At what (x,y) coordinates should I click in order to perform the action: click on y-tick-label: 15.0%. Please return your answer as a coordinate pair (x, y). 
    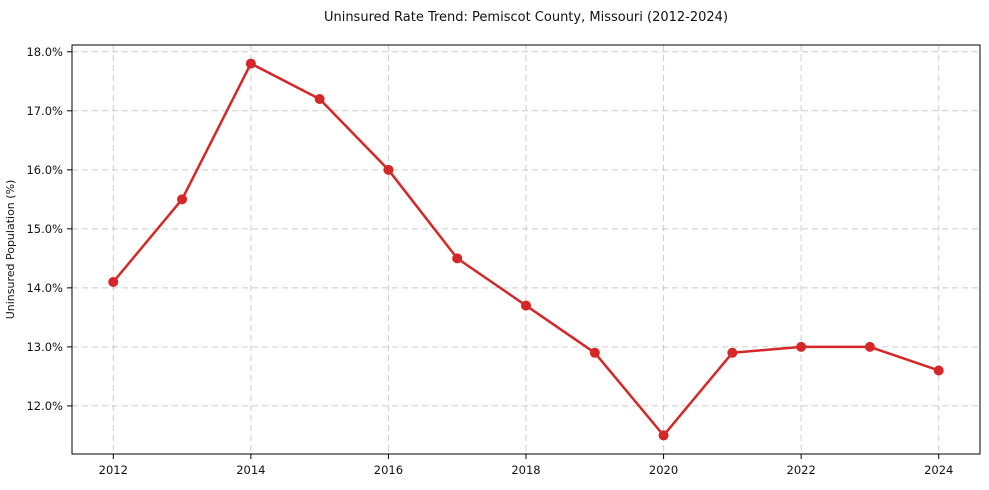
    Looking at the image, I should click on (44, 229).